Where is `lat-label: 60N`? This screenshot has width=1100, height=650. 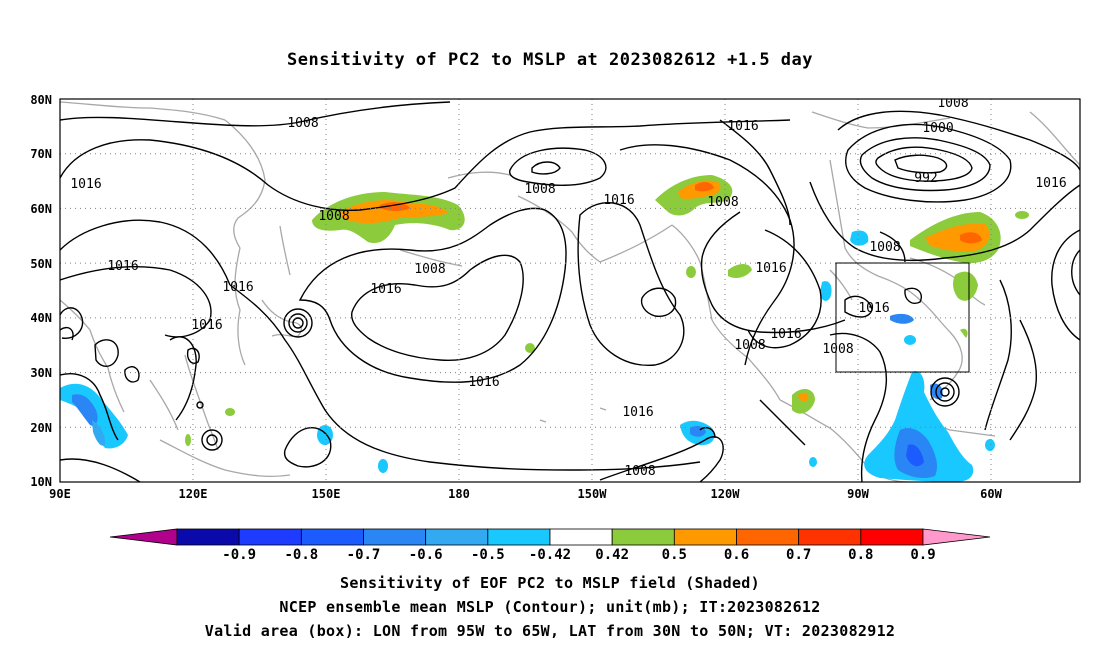 lat-label: 60N is located at coordinates (41, 209).